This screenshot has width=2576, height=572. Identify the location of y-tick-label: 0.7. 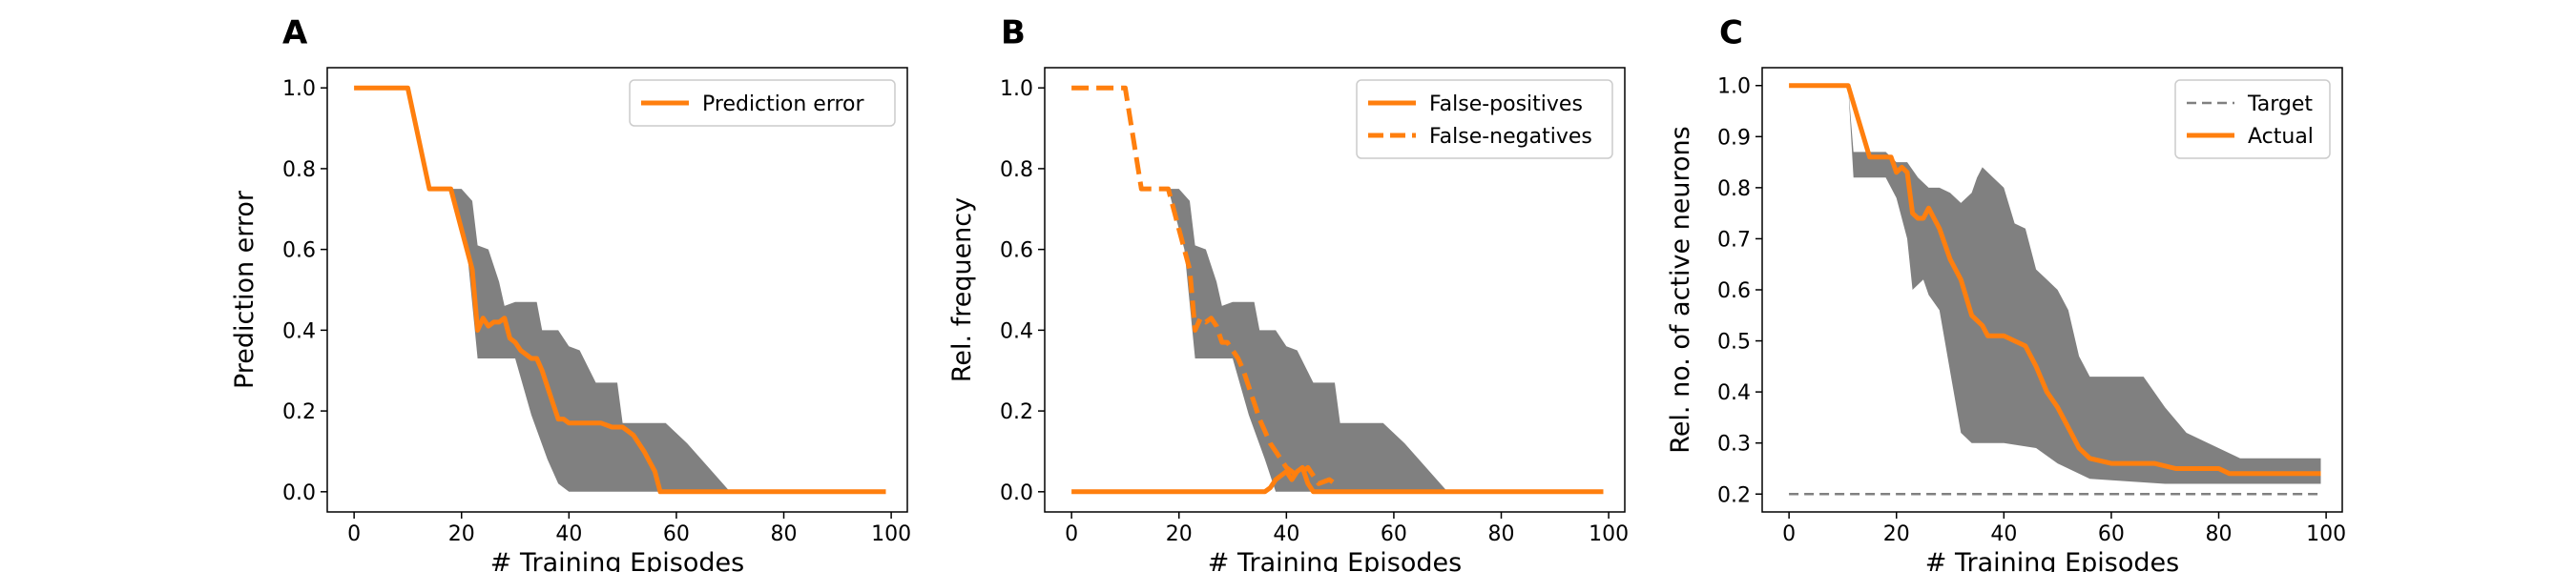
(1734, 240).